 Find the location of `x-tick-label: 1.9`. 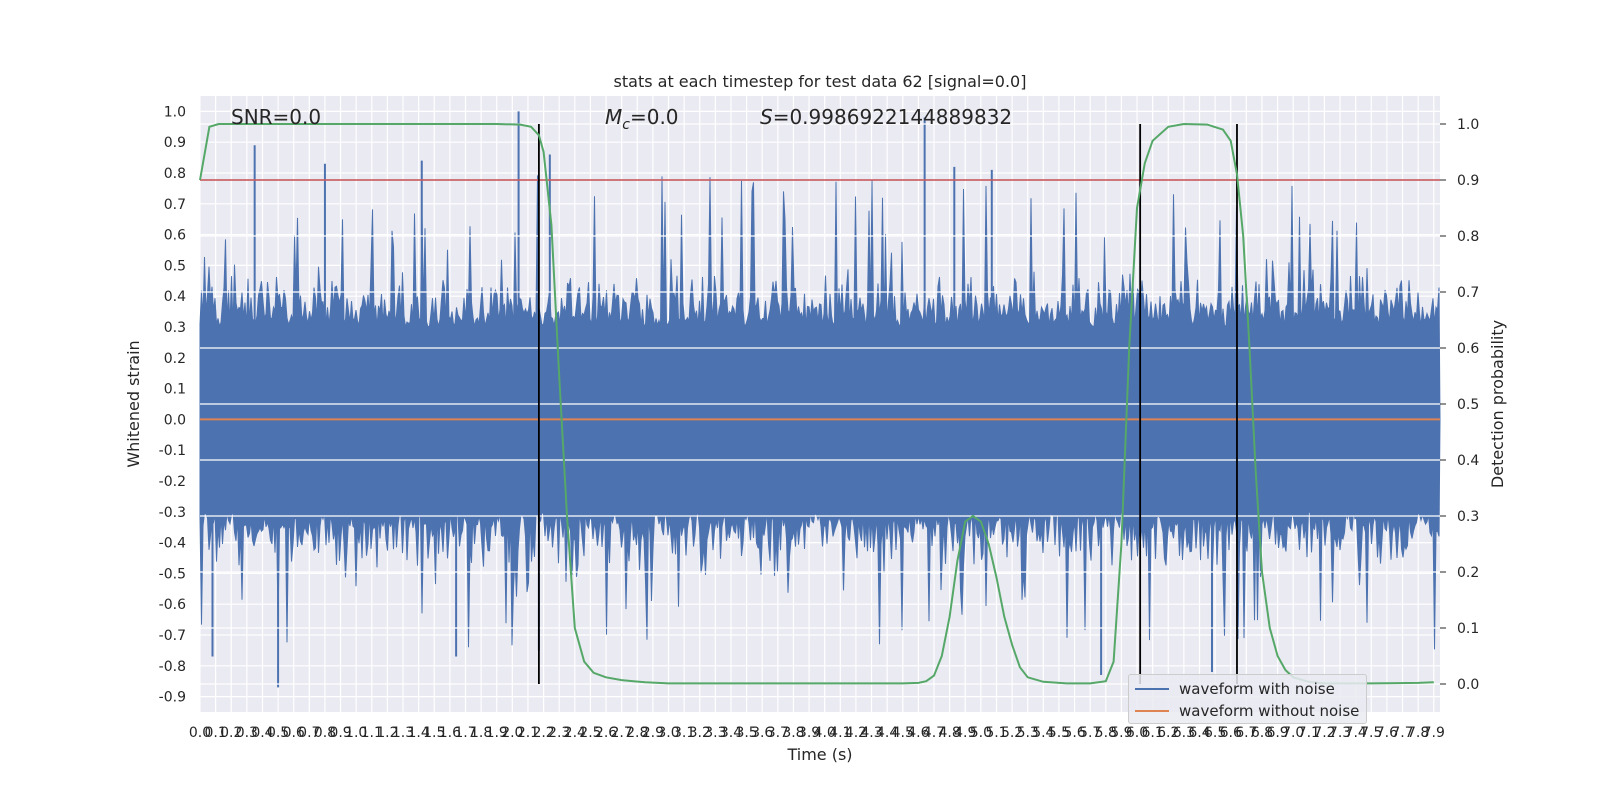

x-tick-label: 1.9 is located at coordinates (497, 733).